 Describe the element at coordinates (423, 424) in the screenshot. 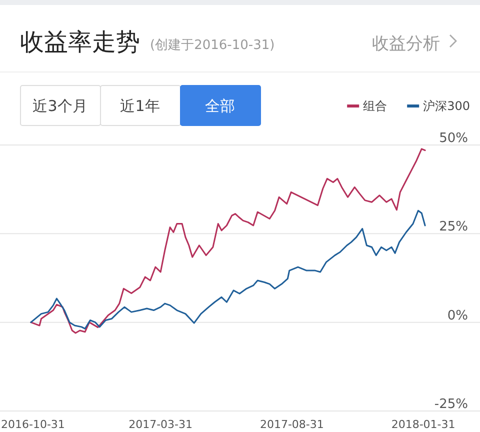

I see `x-tick-label: 2018-01-31` at that location.